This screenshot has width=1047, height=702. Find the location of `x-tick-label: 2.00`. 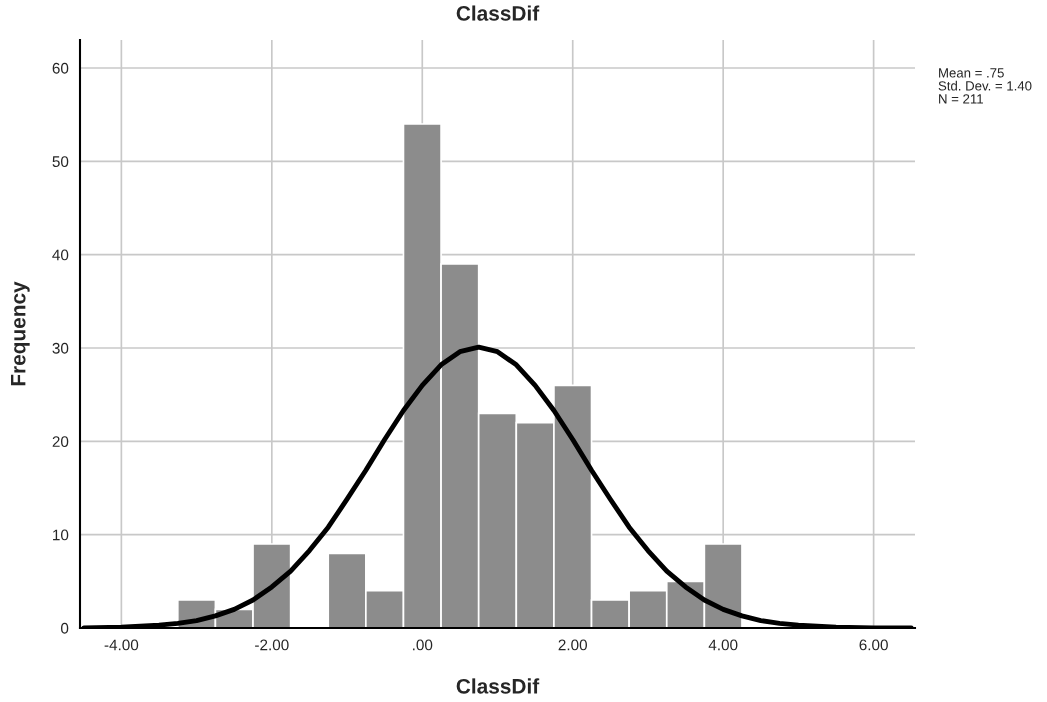

x-tick-label: 2.00 is located at coordinates (572, 645).